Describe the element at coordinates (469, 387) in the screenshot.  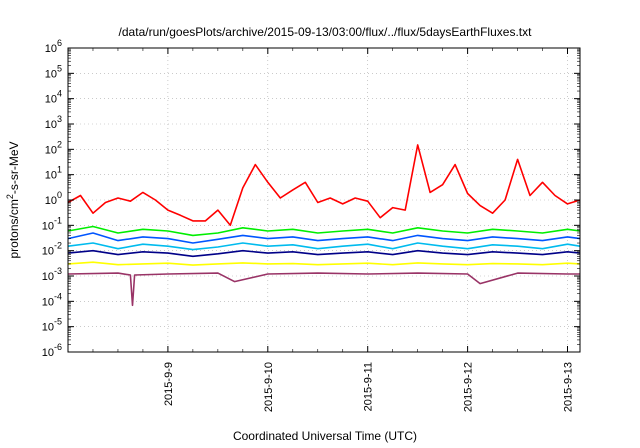
I see `x-tick-label: 2015-9-12` at that location.